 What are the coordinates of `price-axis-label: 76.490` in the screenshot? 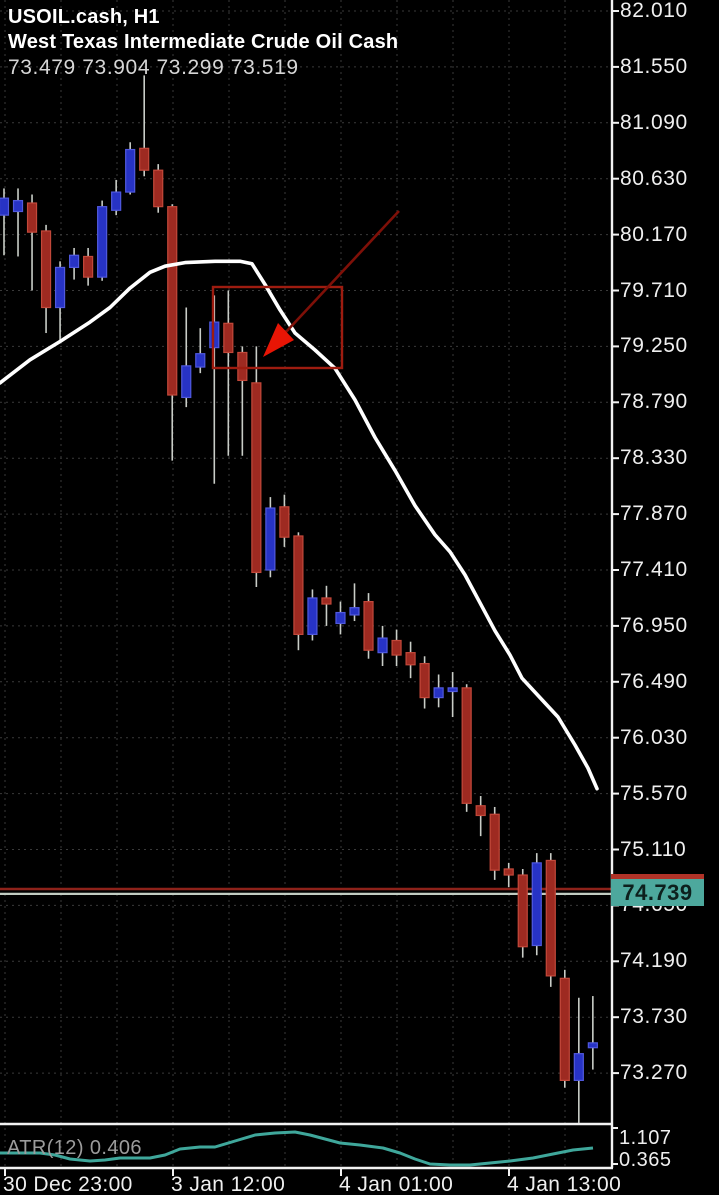 It's located at (654, 681).